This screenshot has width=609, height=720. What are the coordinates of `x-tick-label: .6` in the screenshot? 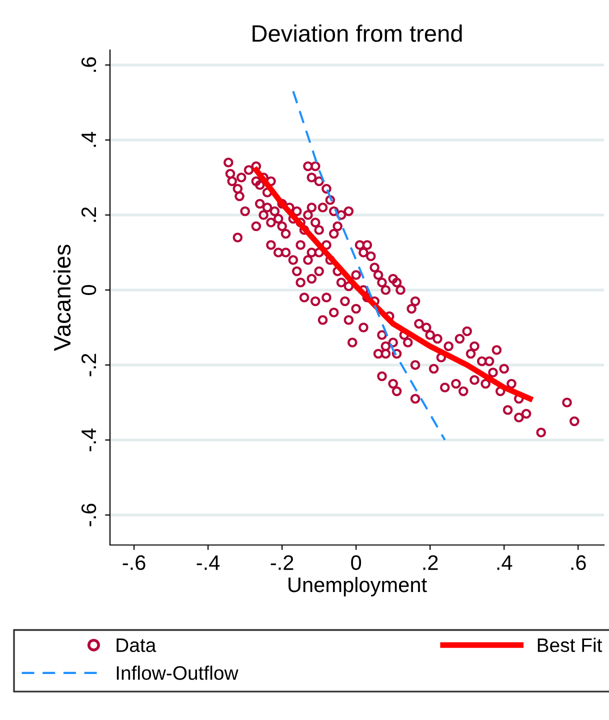 It's located at (578, 562).